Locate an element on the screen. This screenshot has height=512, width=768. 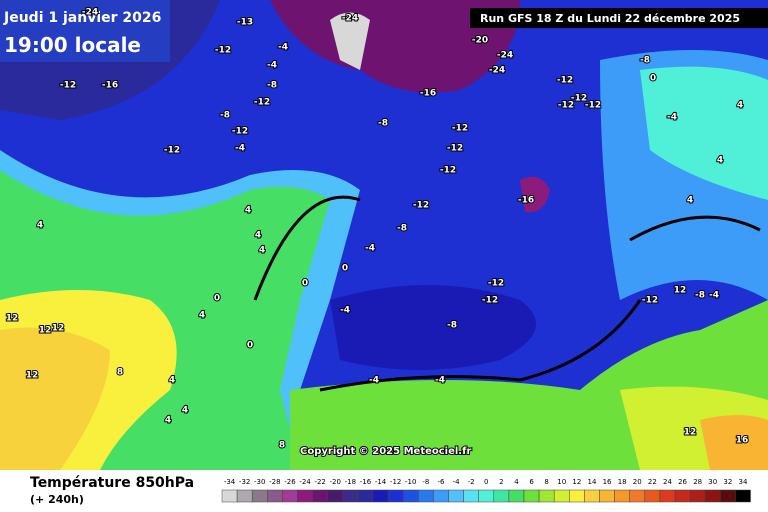
legend-label: -22 is located at coordinates (319, 482).